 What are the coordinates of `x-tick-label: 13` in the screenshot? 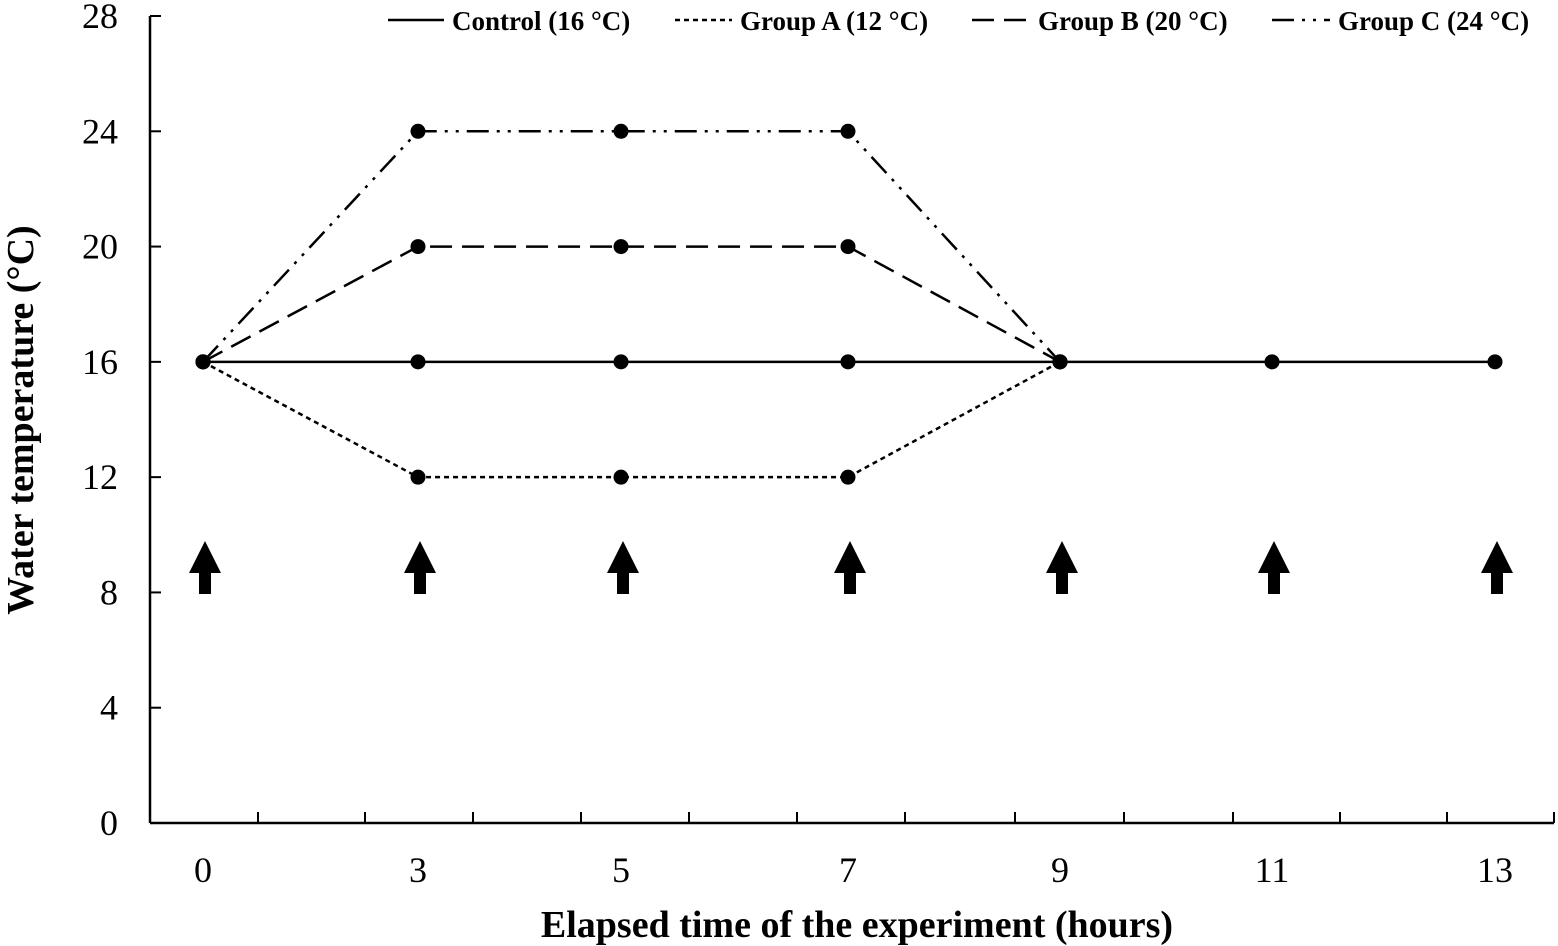 It's located at (1495, 870).